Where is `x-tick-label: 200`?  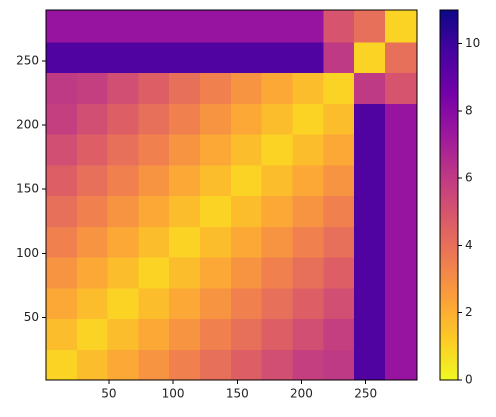
x-tick-label: 200 is located at coordinates (301, 394).